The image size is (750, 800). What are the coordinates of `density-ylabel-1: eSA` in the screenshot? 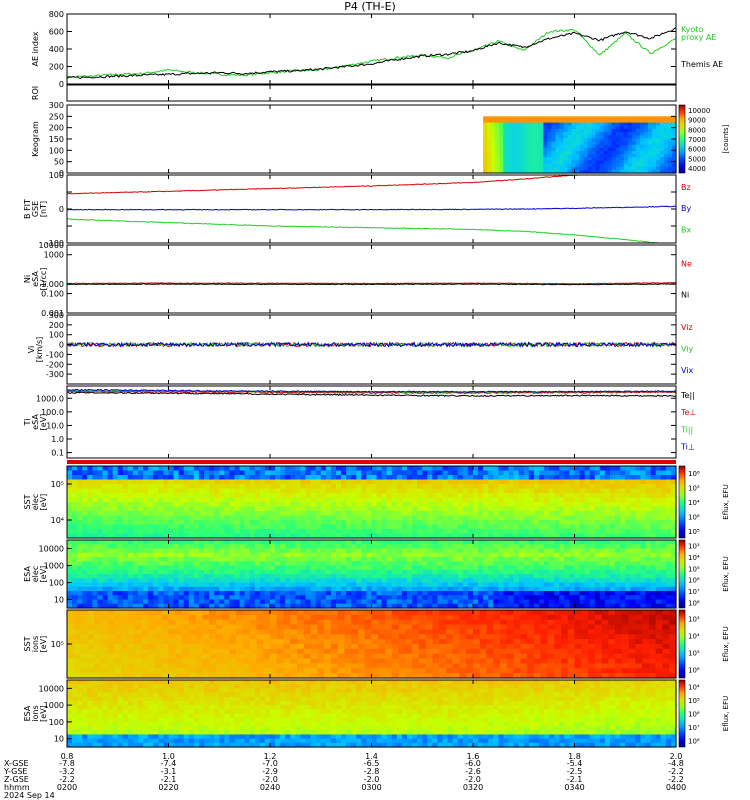 It's located at (35, 279).